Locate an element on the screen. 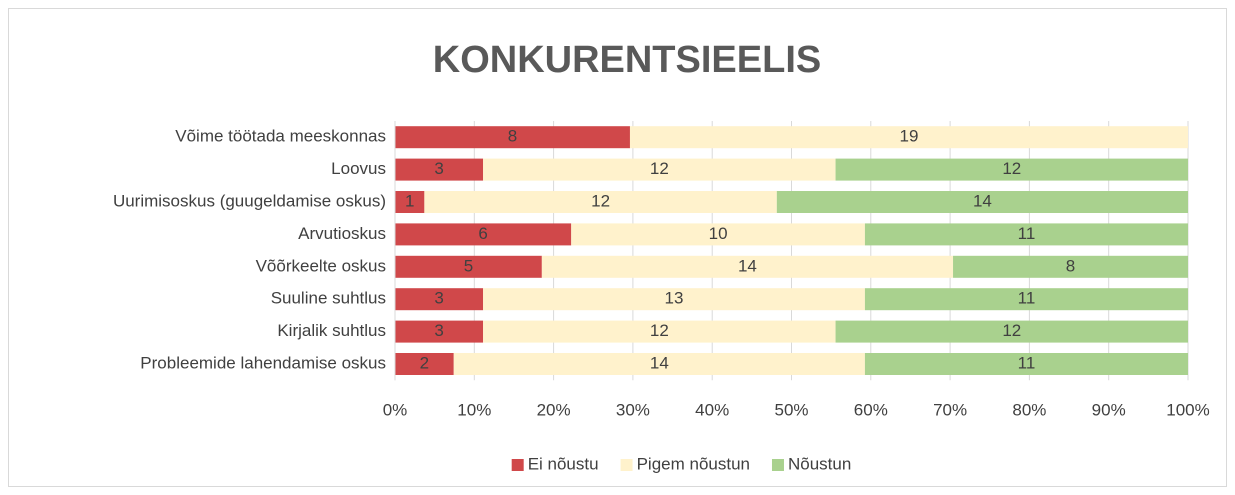 The height and width of the screenshot is (495, 1235). x-tick-label: 50% is located at coordinates (791, 409).